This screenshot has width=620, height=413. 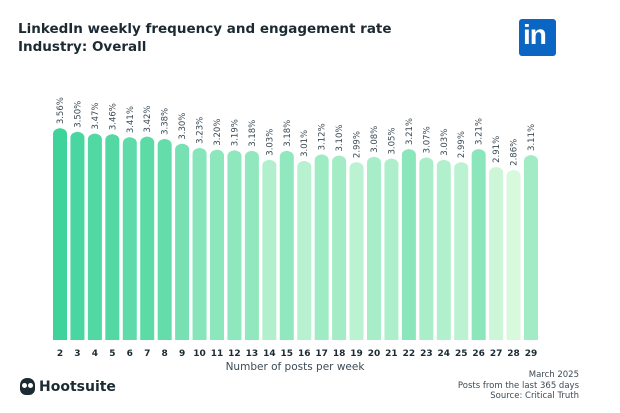 What do you see at coordinates (82, 47) in the screenshot?
I see `chart-subtitle: Industry: Overall` at bounding box center [82, 47].